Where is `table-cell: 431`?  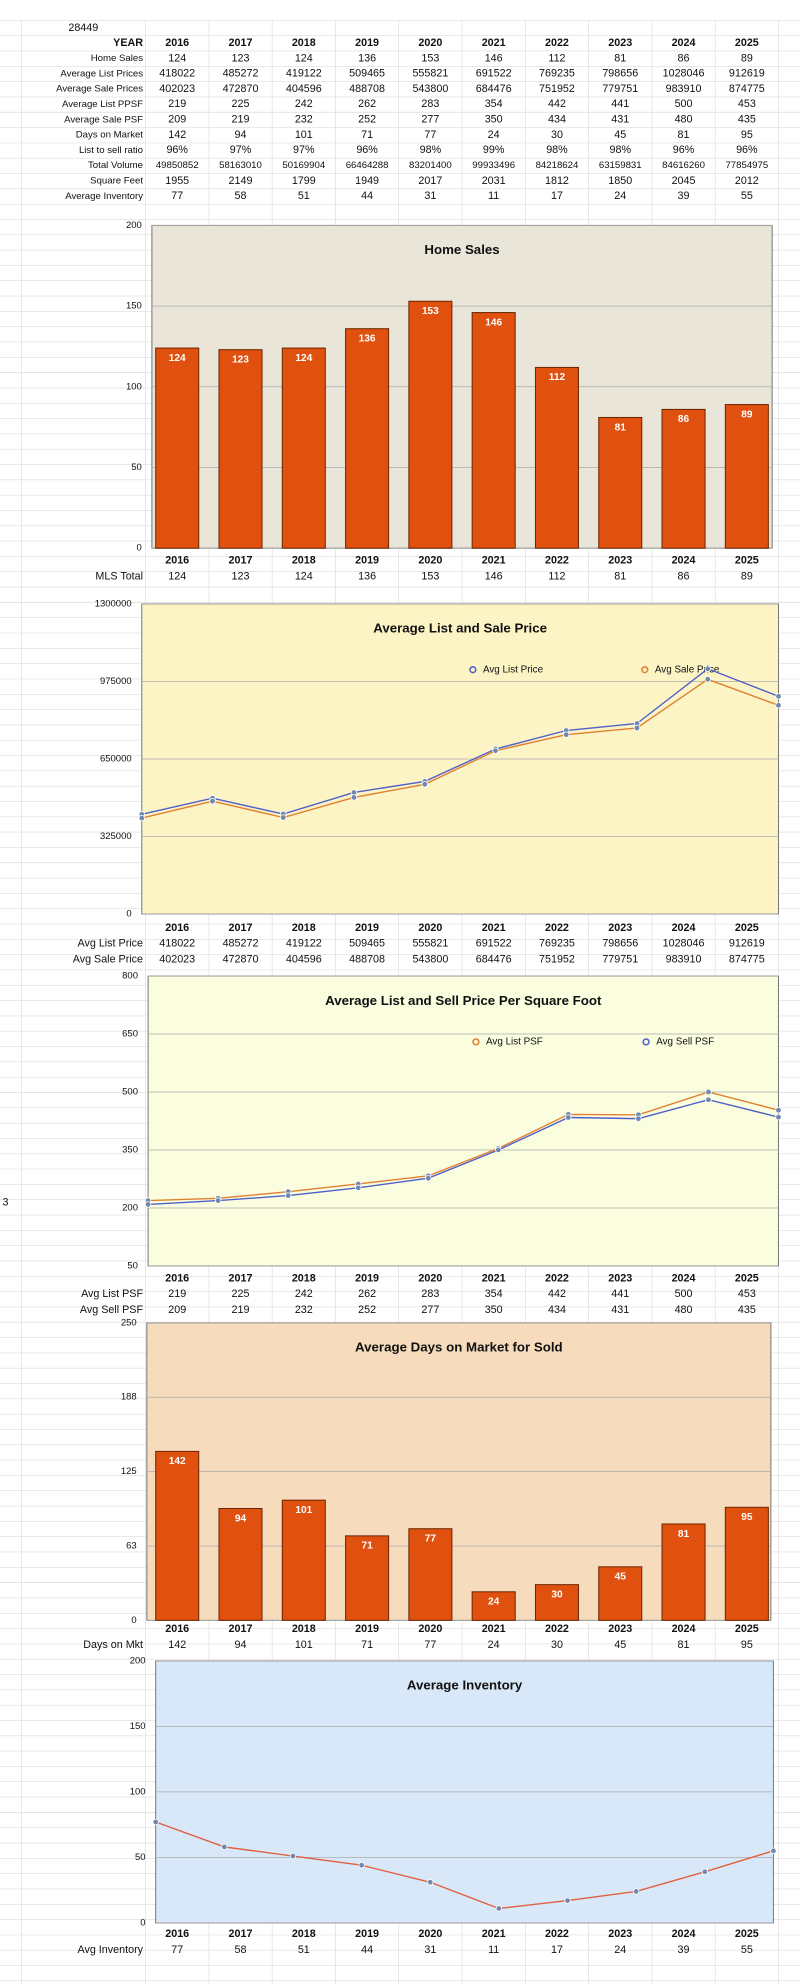
table-cell: 431 is located at coordinates (620, 120).